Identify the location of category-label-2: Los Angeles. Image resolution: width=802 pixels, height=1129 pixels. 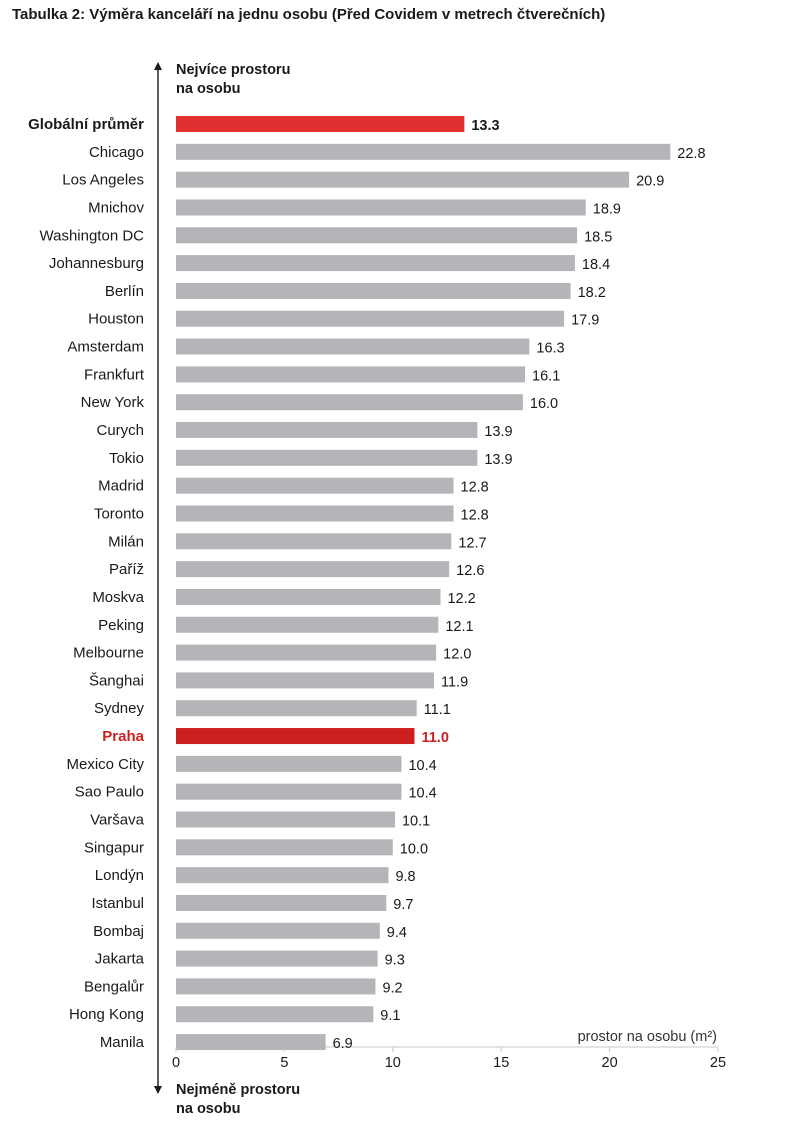
(103, 180).